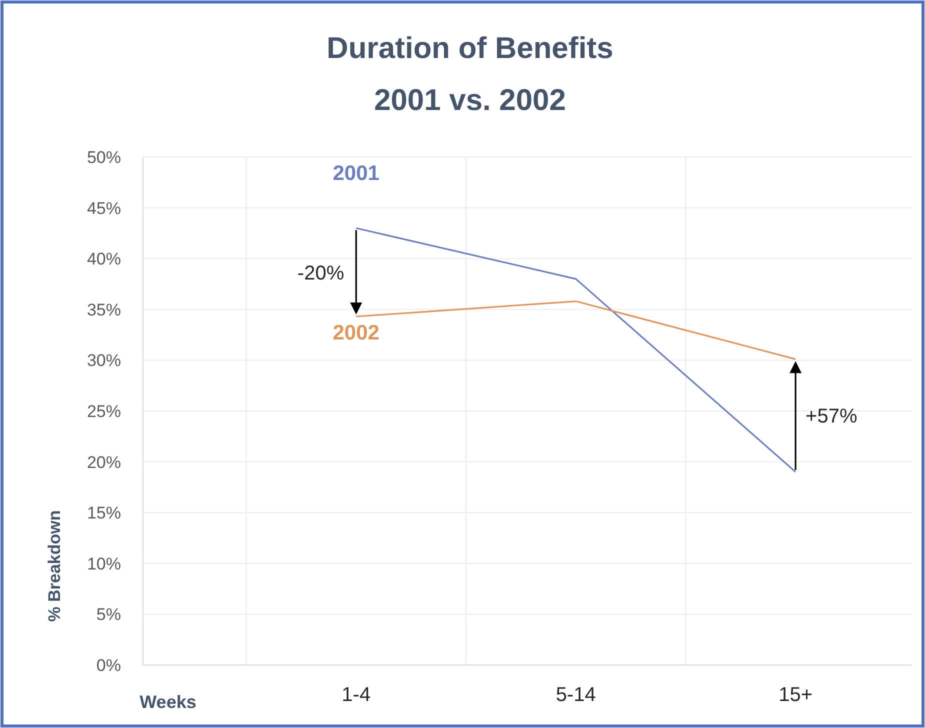  Describe the element at coordinates (103, 513) in the screenshot. I see `y-tick-label: 15%` at that location.